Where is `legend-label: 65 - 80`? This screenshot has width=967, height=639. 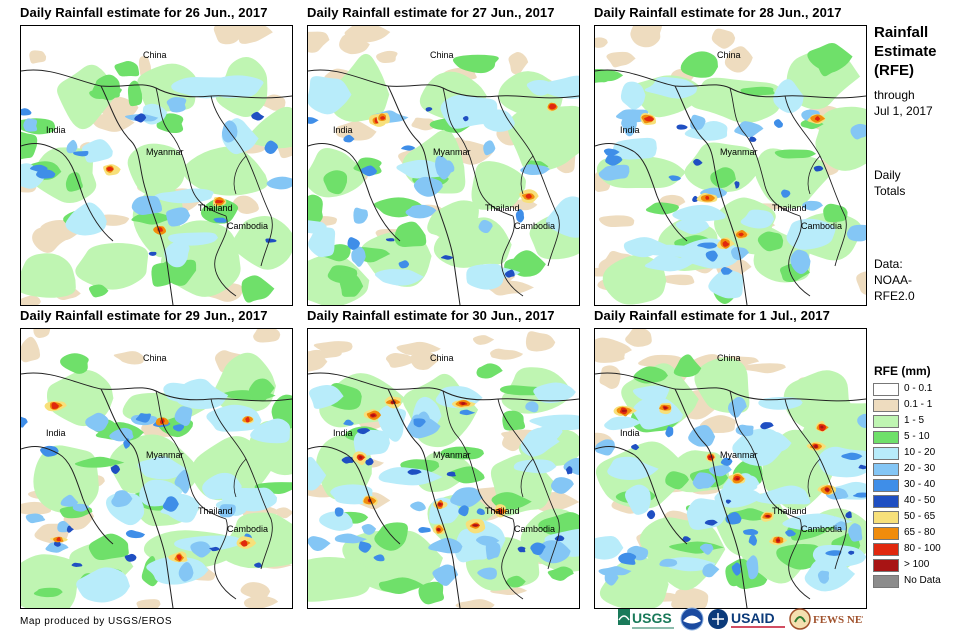 legend-label: 65 - 80 is located at coordinates (920, 532).